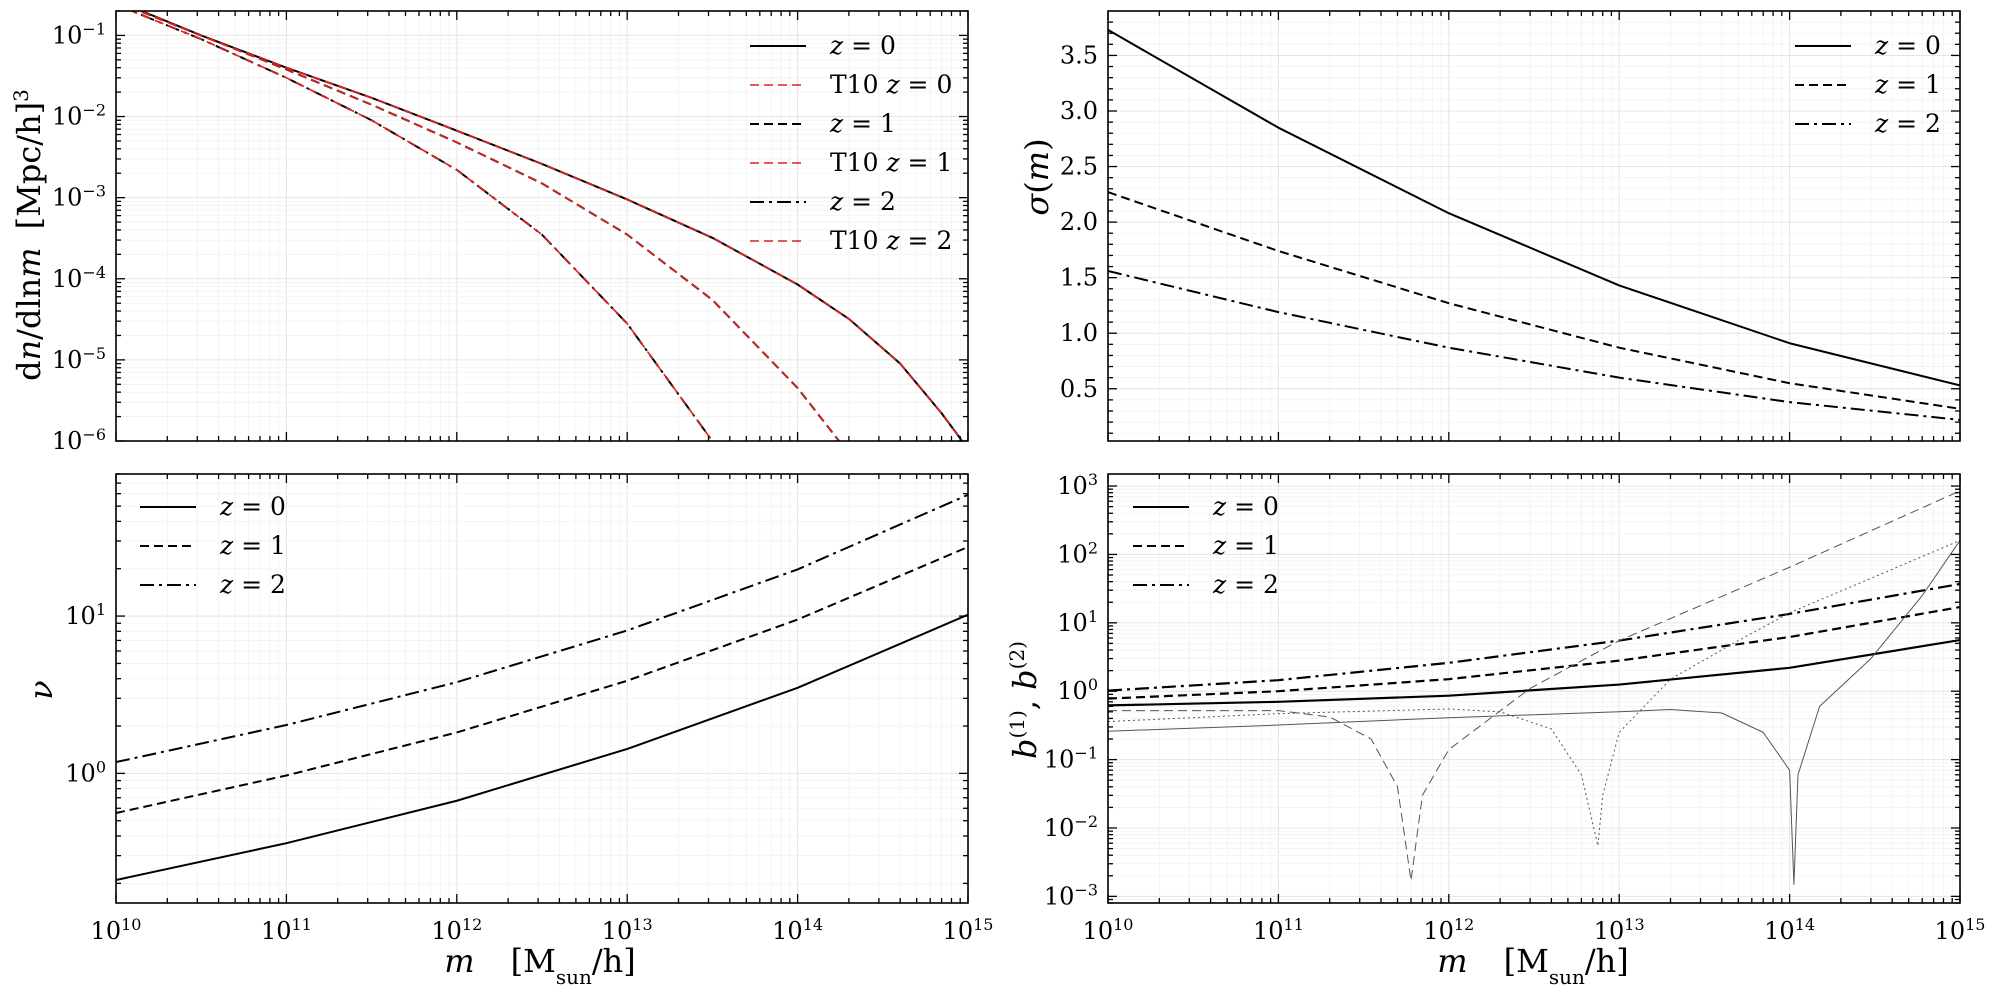  Describe the element at coordinates (1079, 389) in the screenshot. I see `y-tick-label: 0.5` at that location.